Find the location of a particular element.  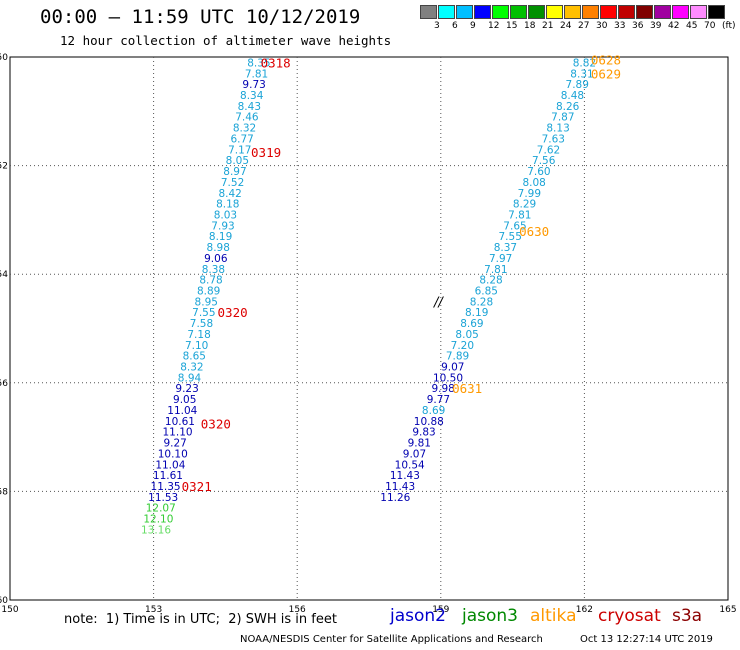

wave-height-value: 8.48 is located at coordinates (572, 96).